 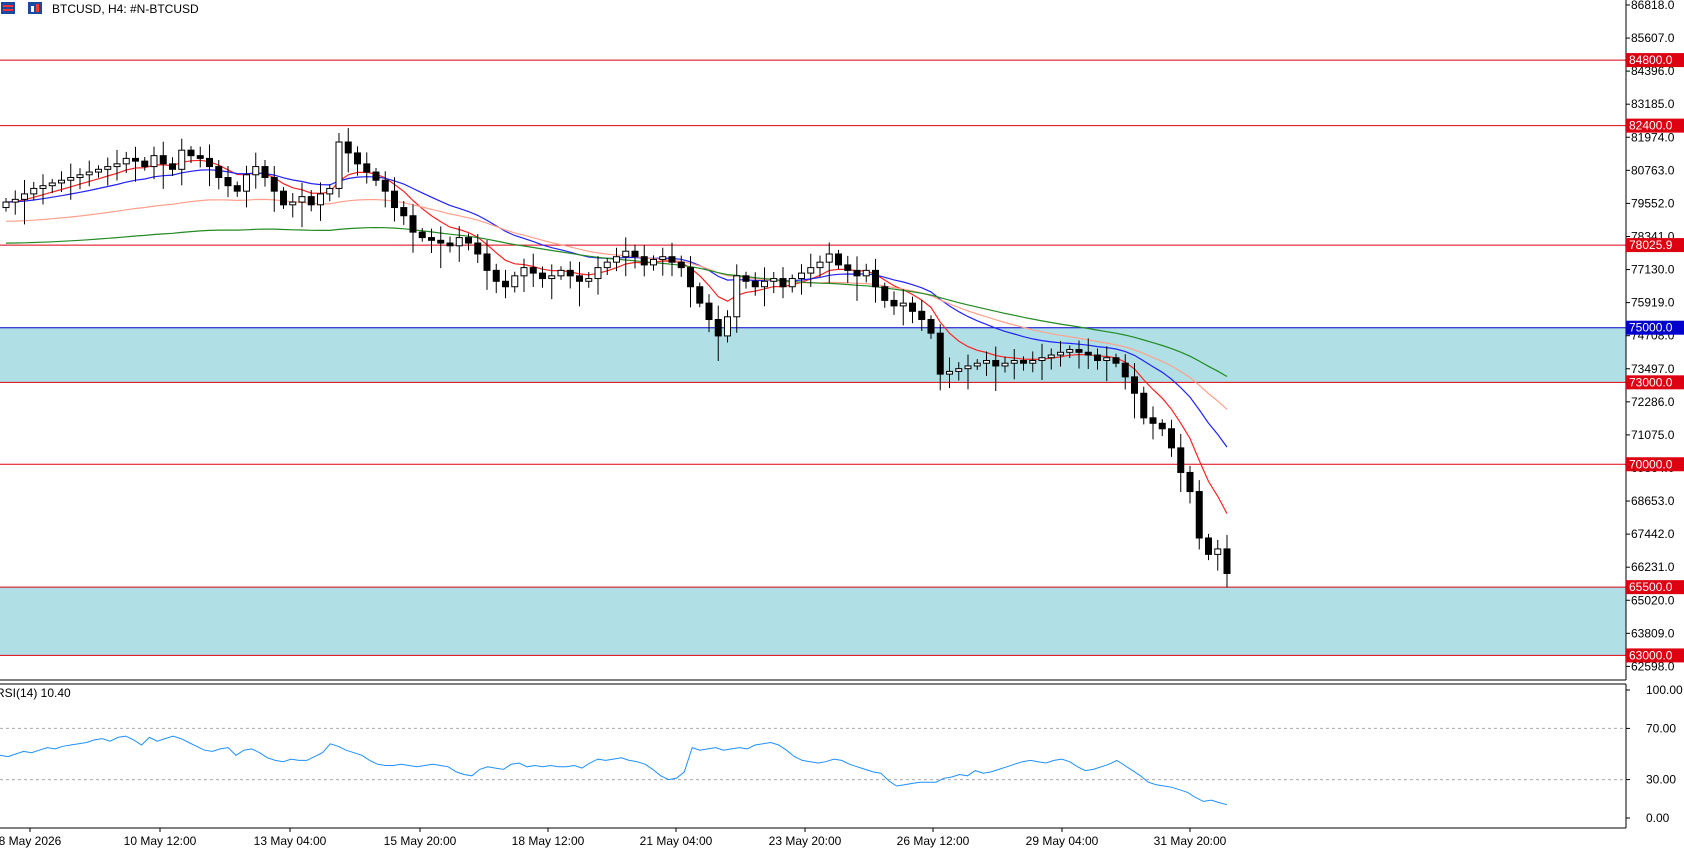 I want to click on level-tag-label: 63000.0, so click(x=1651, y=655).